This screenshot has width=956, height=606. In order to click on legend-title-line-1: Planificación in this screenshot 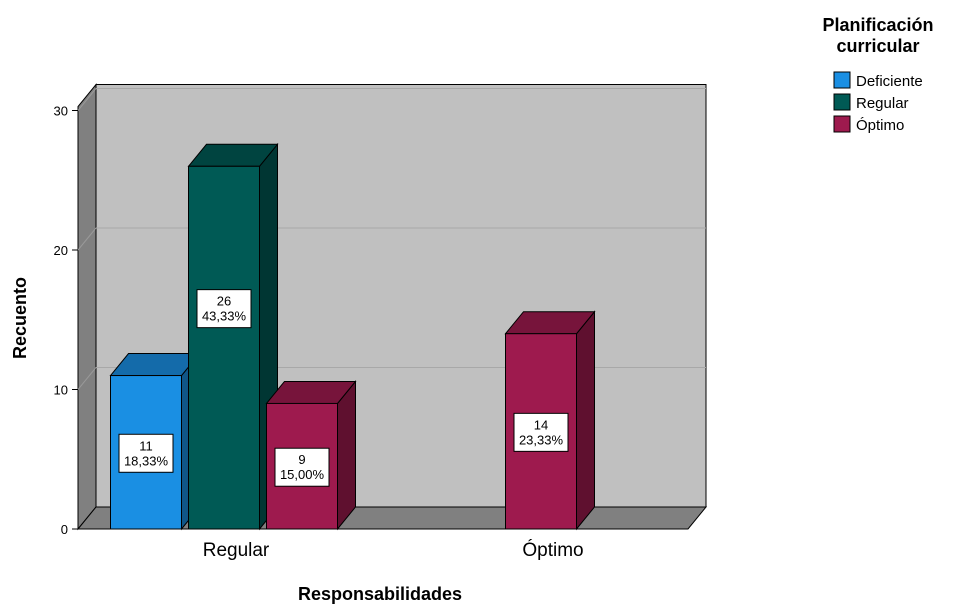, I will do `click(877, 25)`.